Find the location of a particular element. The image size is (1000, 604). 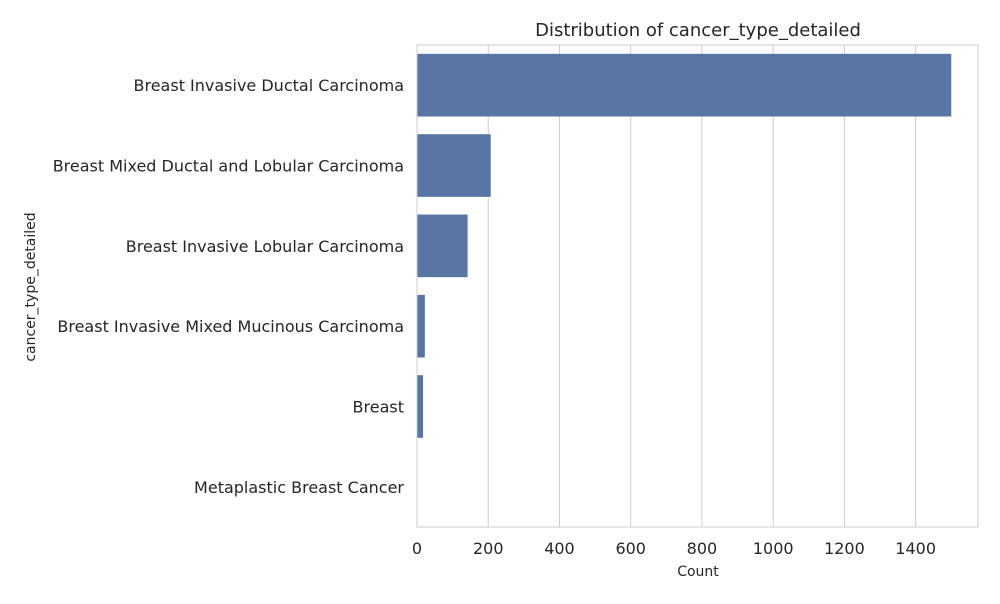

x-tick-label-800: 800 is located at coordinates (702, 548).